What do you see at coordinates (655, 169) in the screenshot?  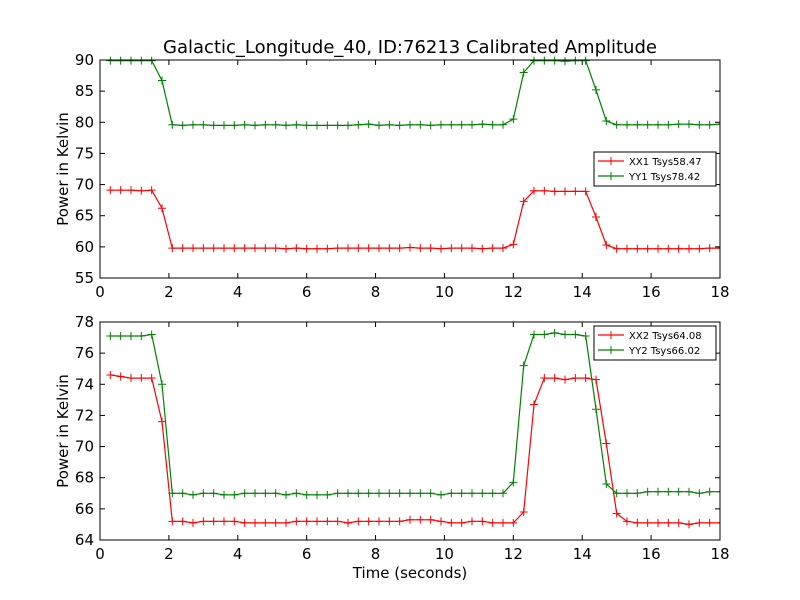 I see `legend: XX1 Tsys58.47 YY1 Tsys78.42` at bounding box center [655, 169].